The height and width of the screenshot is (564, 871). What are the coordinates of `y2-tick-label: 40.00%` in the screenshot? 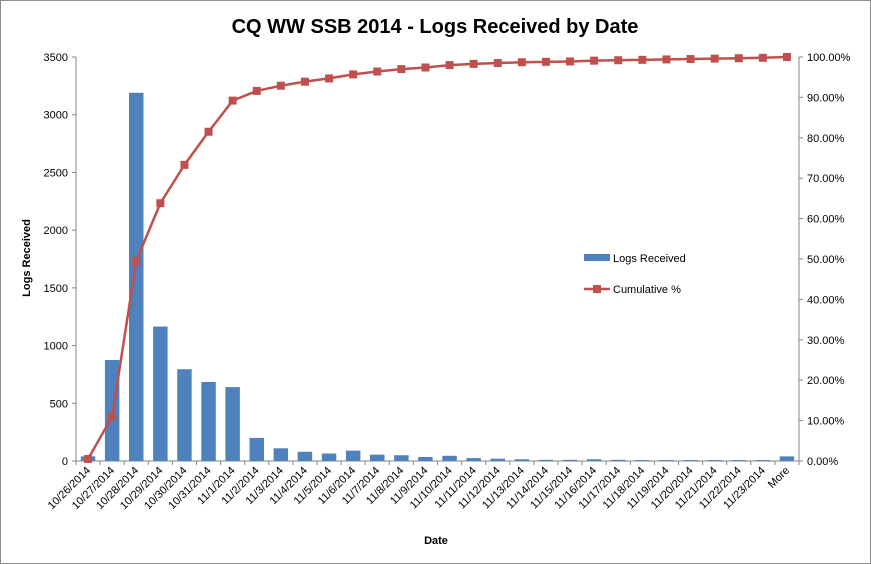 It's located at (826, 300).